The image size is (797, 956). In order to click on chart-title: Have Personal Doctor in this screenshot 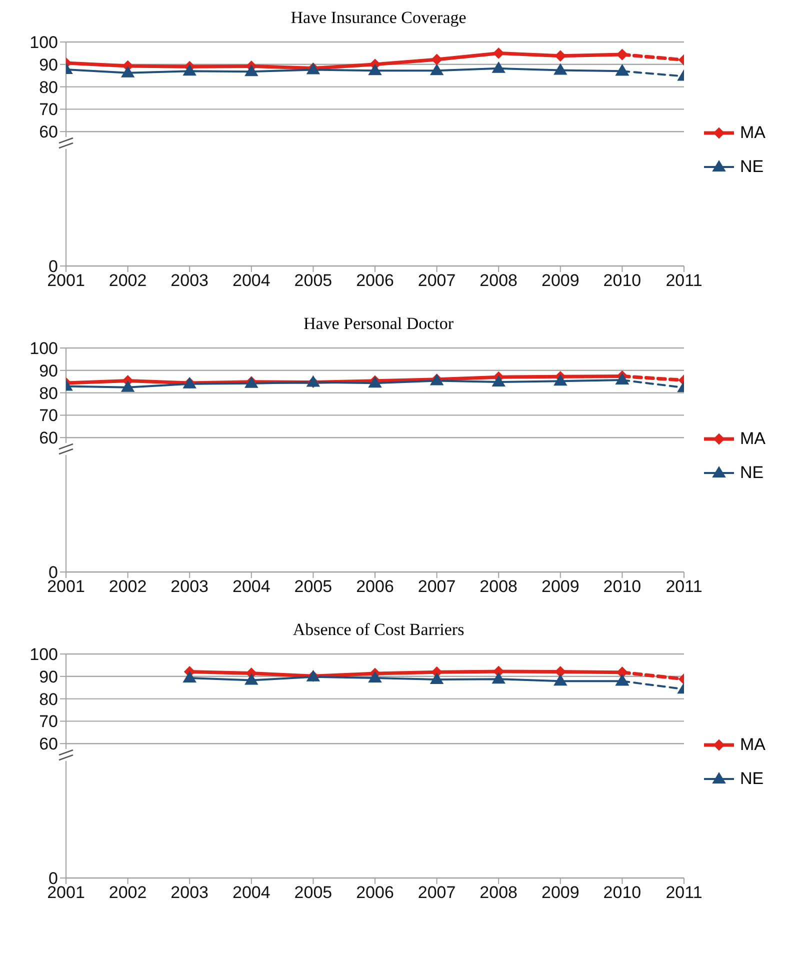, I will do `click(378, 324)`.